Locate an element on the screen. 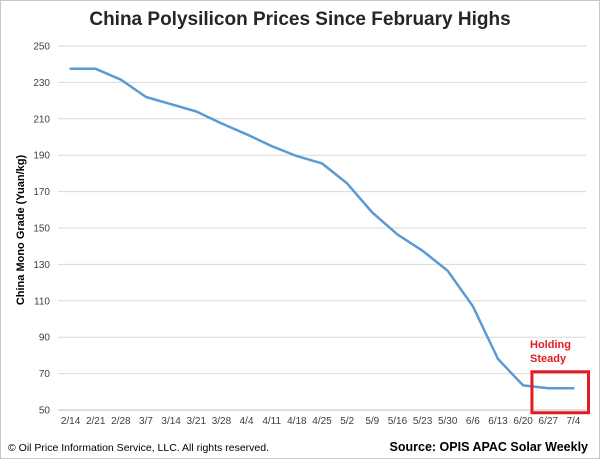 The image size is (600, 459). x-tick-label: 3/7 is located at coordinates (146, 421).